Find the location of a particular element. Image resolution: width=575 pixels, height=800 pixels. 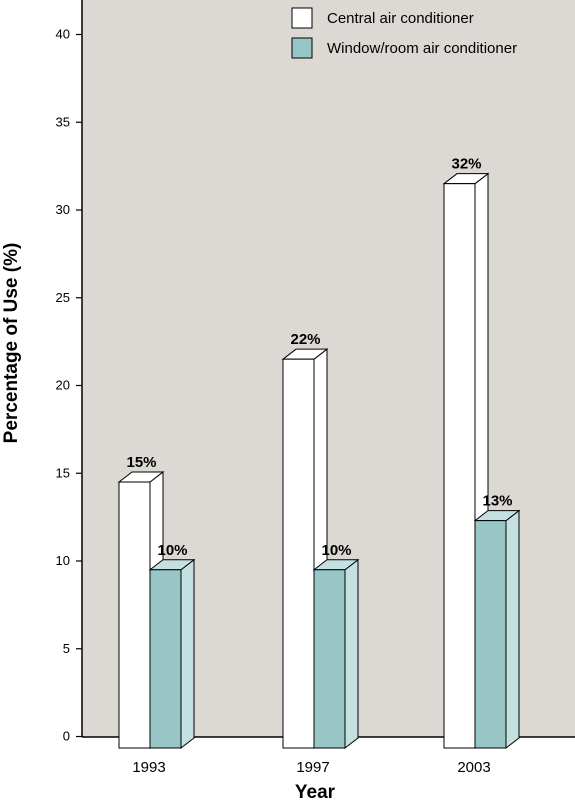

x-tick-label: 1993 is located at coordinates (148, 767).